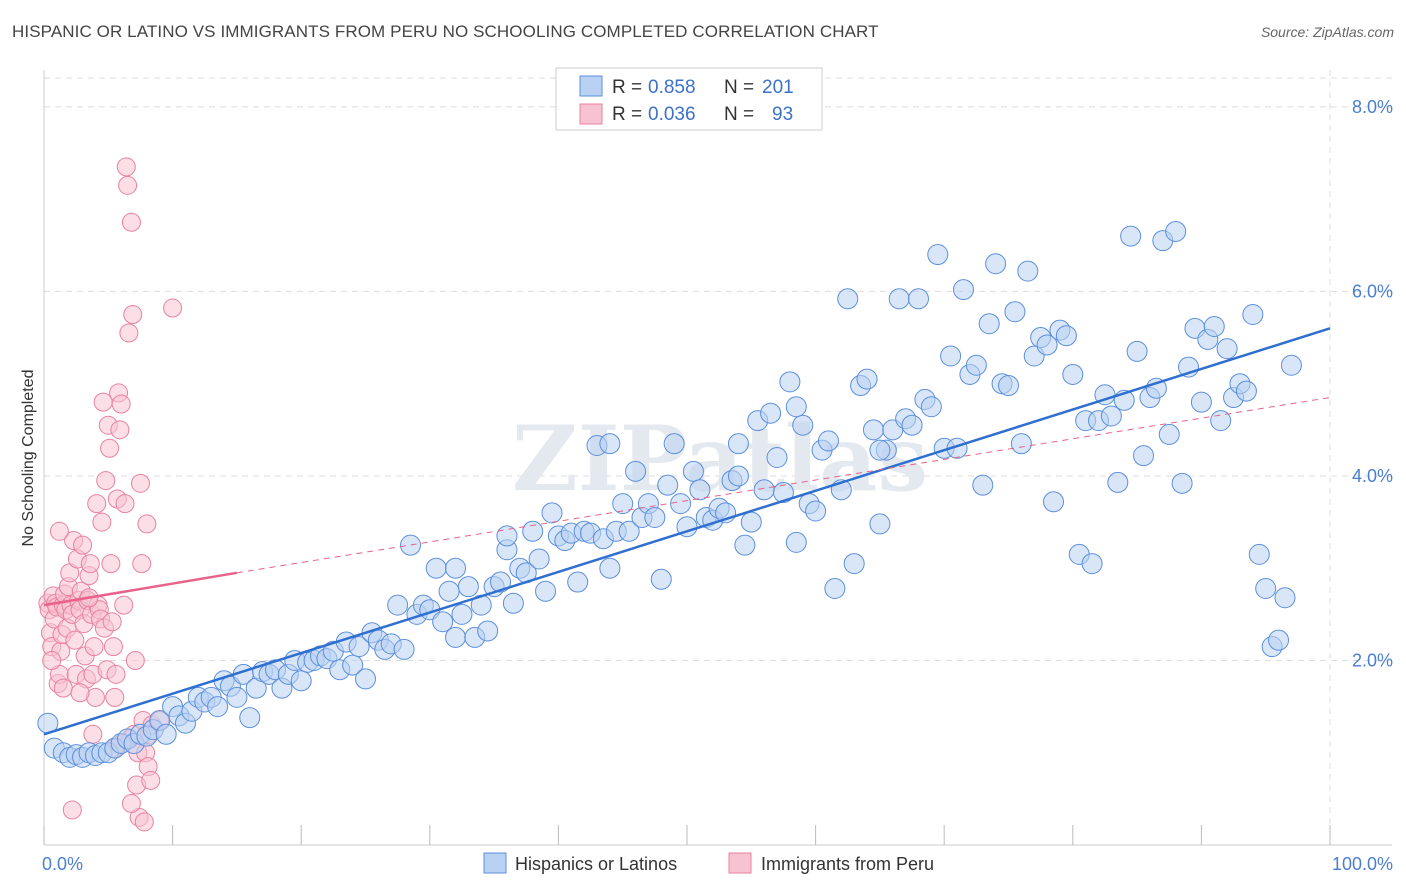 The width and height of the screenshot is (1406, 892). Describe the element at coordinates (62, 864) in the screenshot. I see `x-tick-label-0: 0.0%` at that location.